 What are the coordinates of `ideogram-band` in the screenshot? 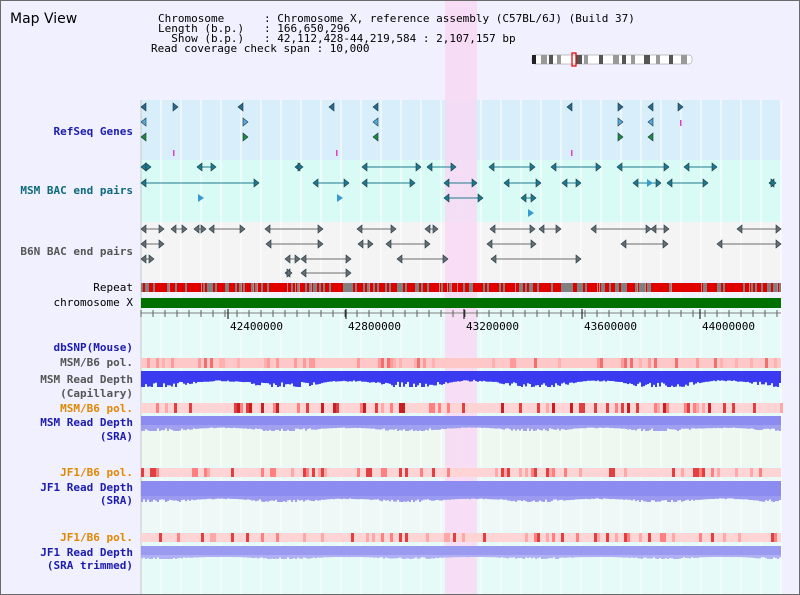 It's located at (586, 59).